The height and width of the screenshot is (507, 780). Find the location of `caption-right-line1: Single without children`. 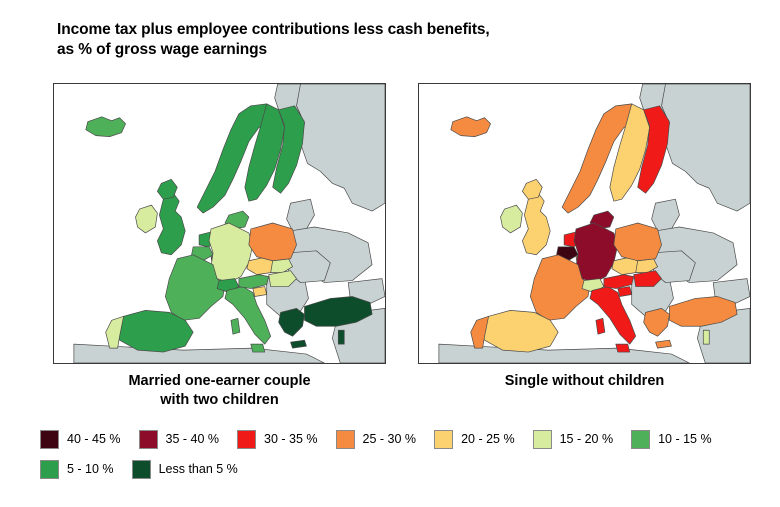

caption-right-line1: Single without children is located at coordinates (584, 381).